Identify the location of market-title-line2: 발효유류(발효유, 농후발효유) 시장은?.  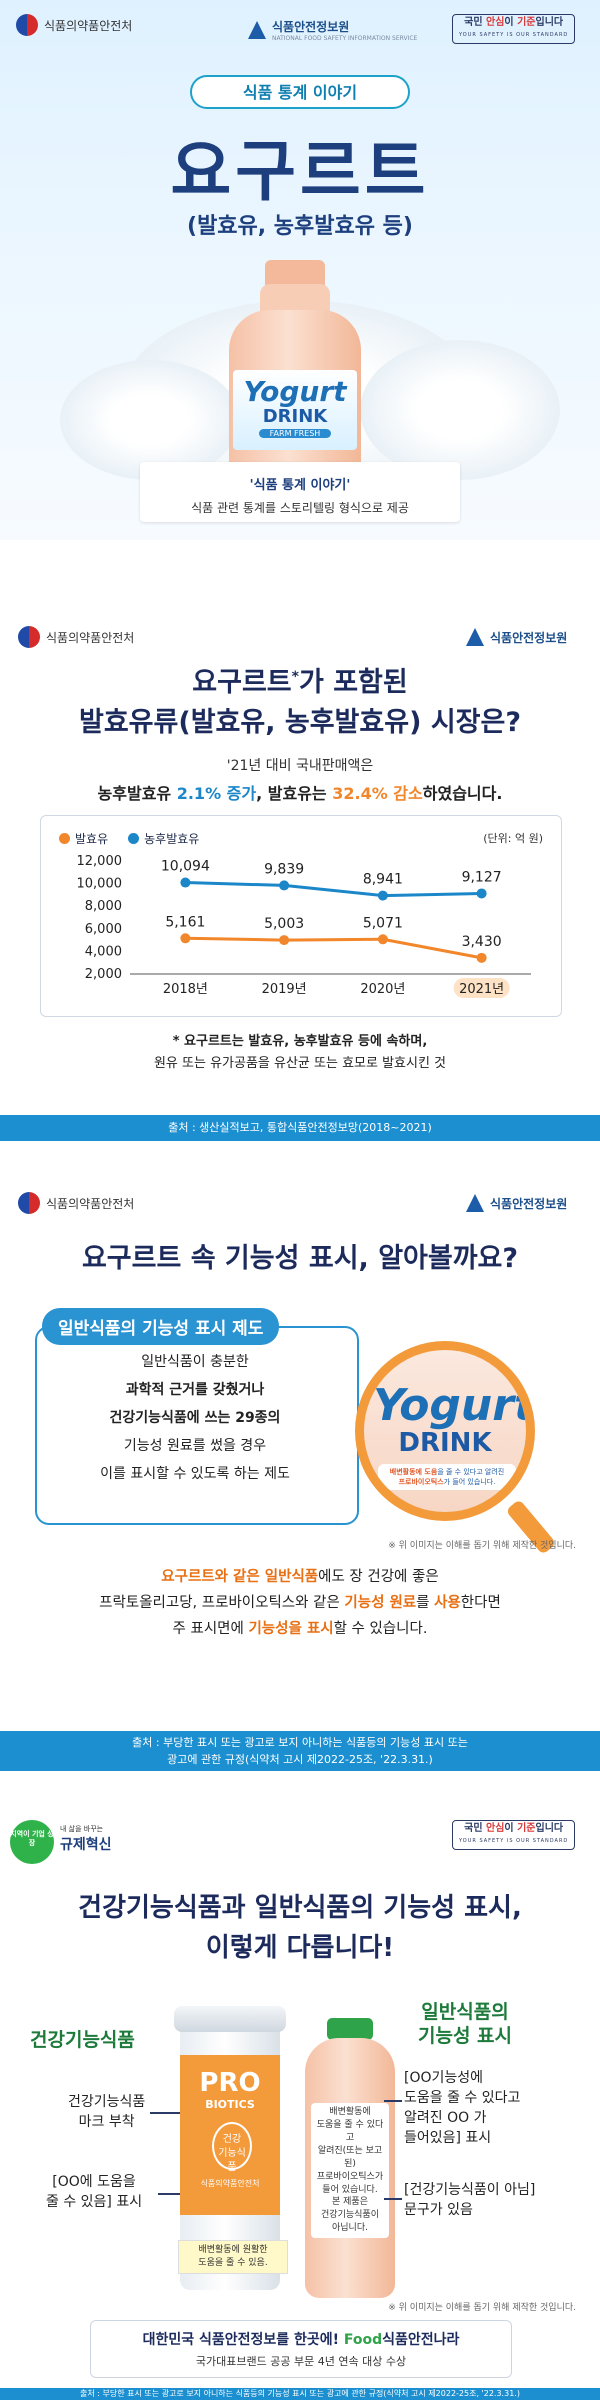
(300, 722).